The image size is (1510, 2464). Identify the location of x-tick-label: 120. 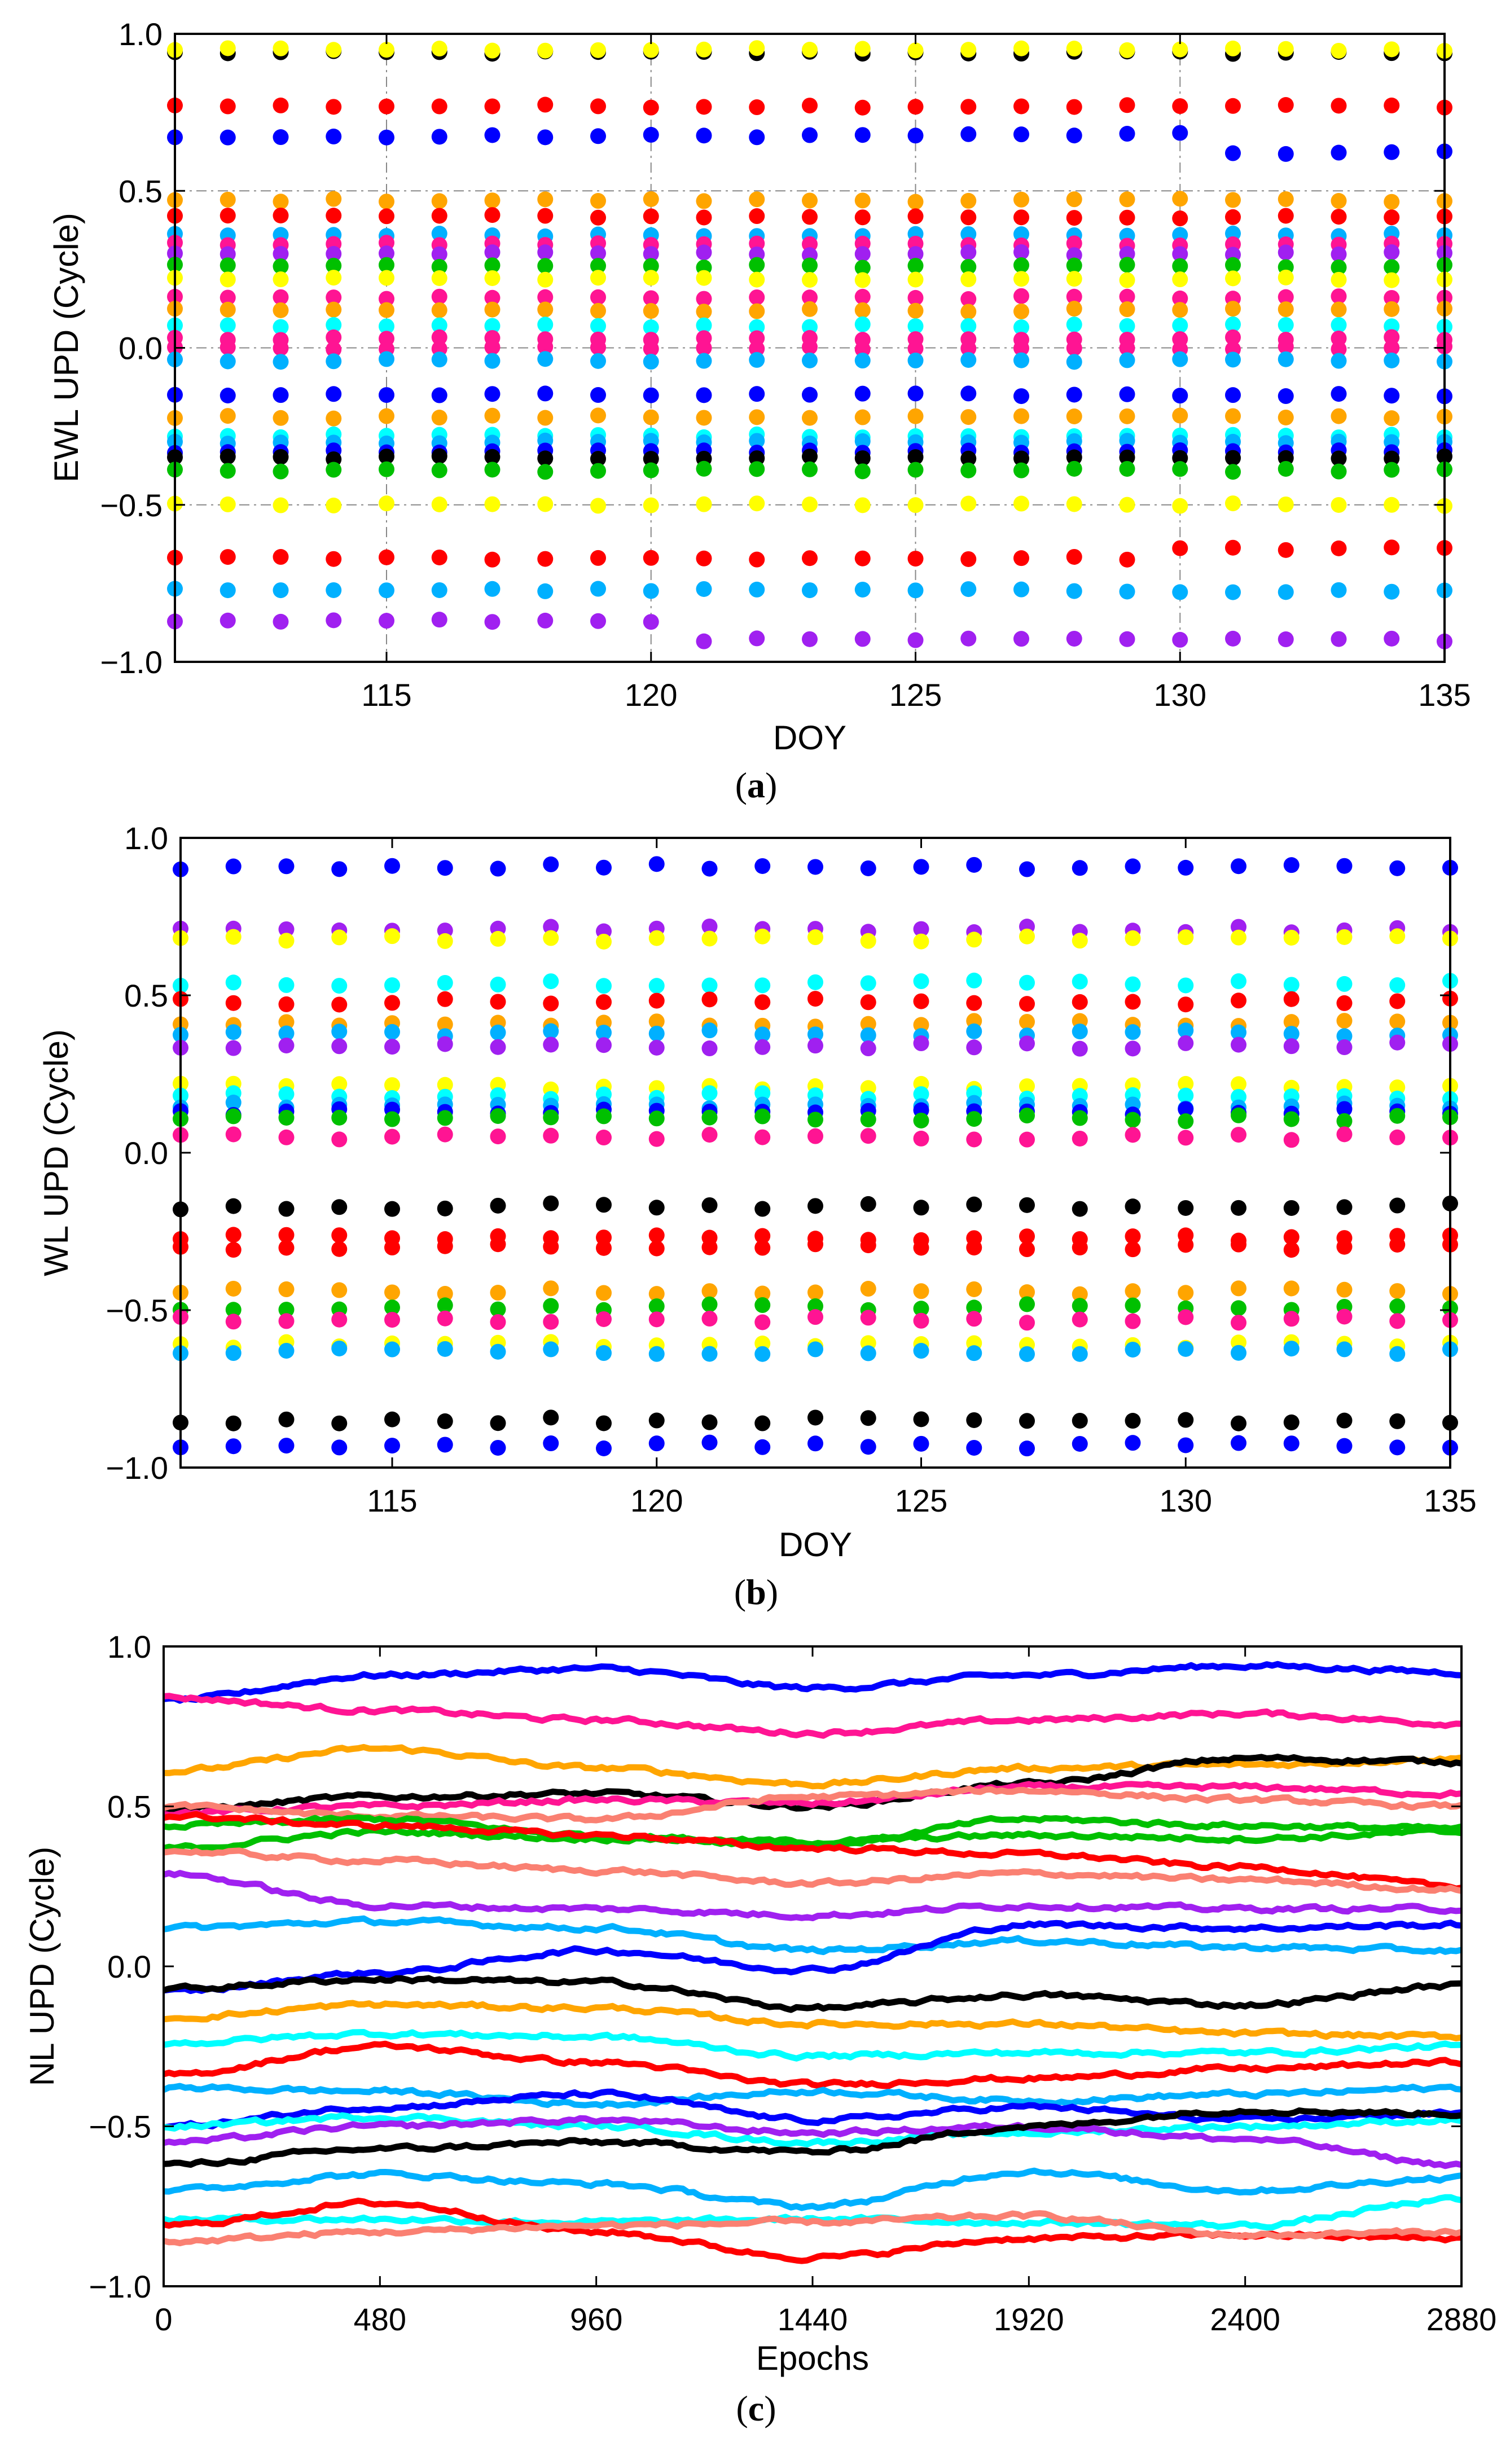
(651, 695).